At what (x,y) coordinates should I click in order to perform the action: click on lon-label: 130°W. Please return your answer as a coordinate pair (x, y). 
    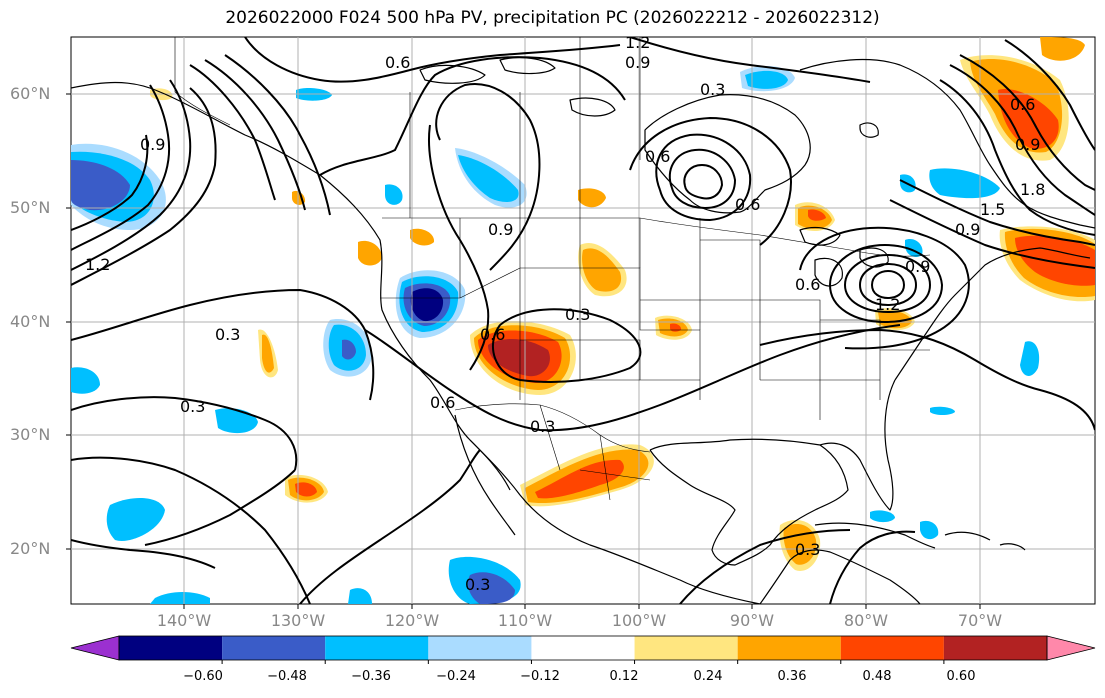
    Looking at the image, I should click on (298, 620).